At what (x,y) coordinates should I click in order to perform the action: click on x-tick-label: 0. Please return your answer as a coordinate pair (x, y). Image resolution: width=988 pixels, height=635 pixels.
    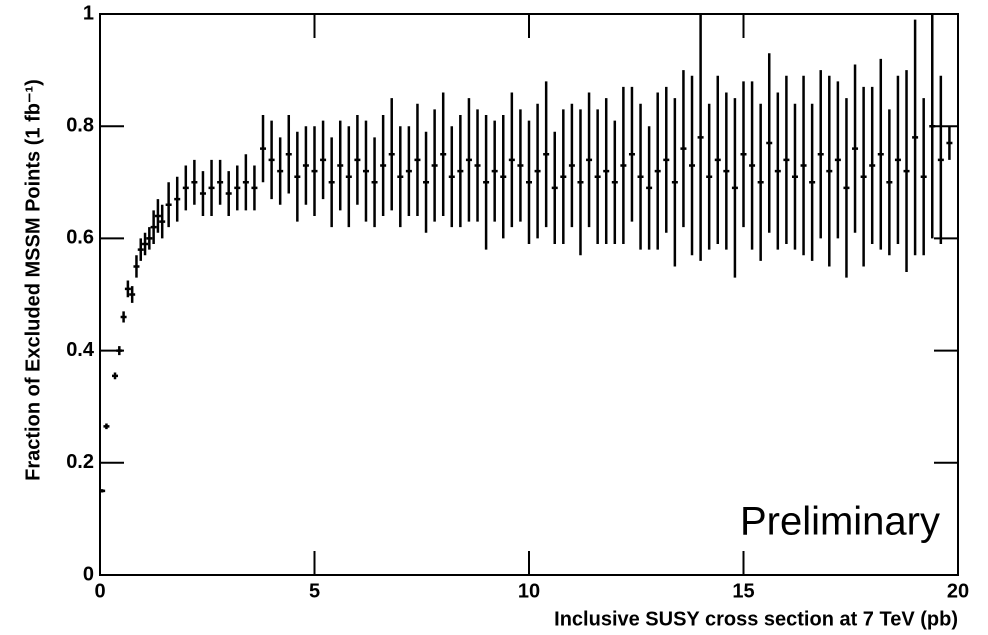
    Looking at the image, I should click on (99, 591).